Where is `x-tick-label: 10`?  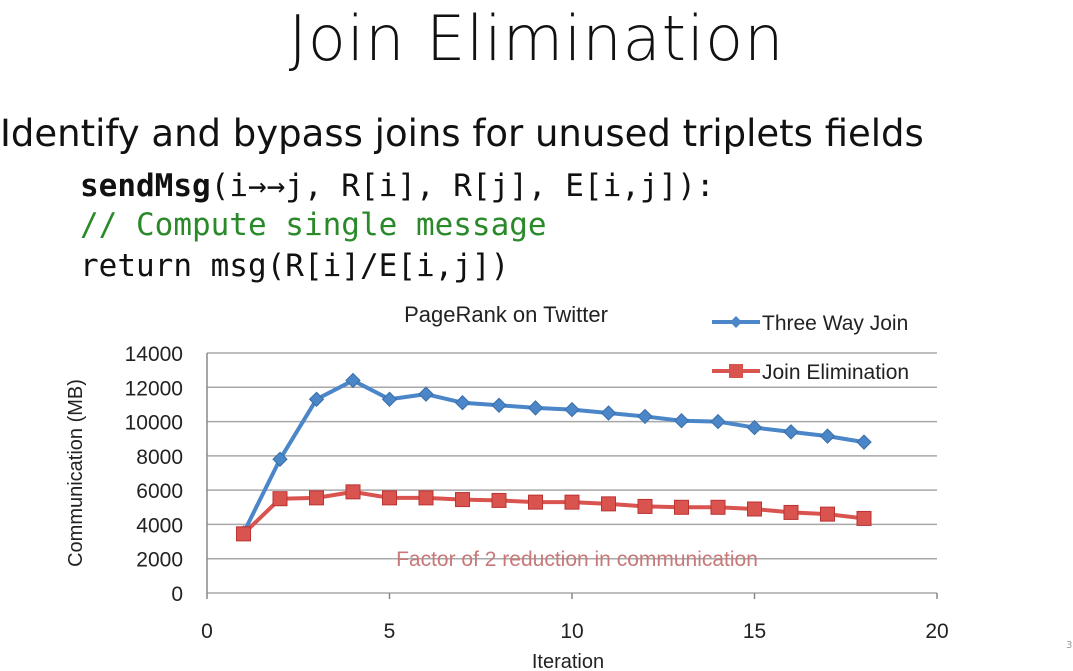 x-tick-label: 10 is located at coordinates (571, 631).